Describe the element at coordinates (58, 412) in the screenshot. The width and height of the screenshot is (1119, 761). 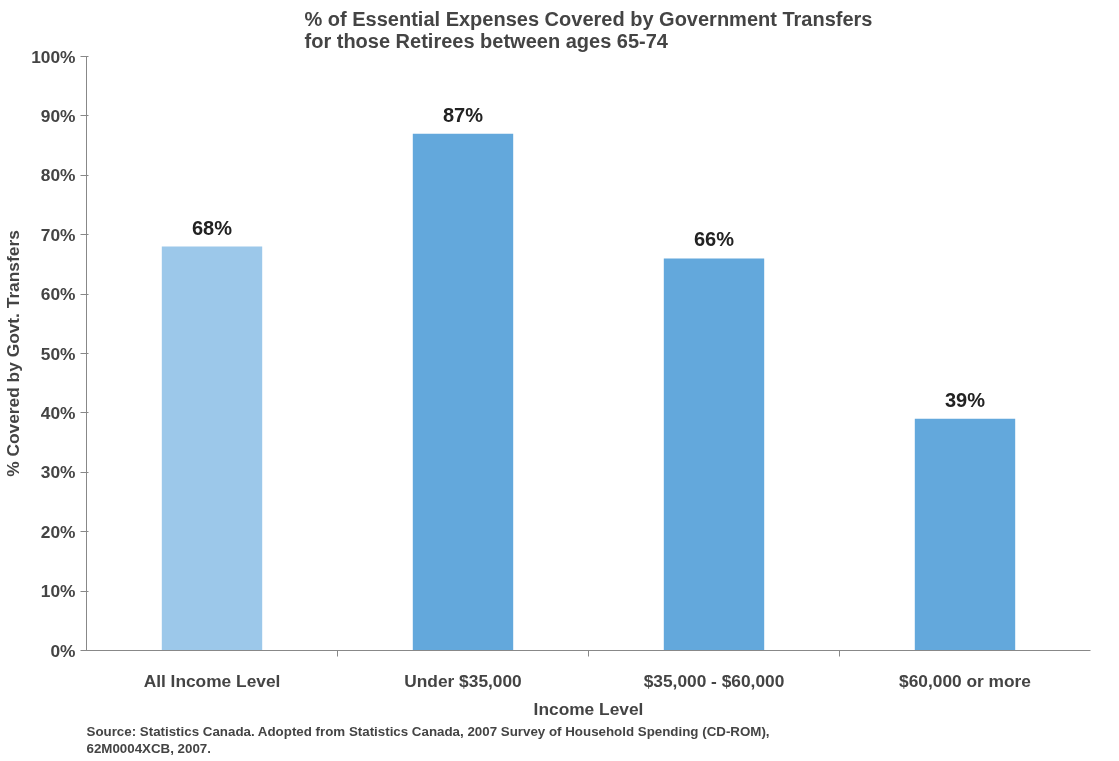
I see `y-tick-label: 40%` at that location.